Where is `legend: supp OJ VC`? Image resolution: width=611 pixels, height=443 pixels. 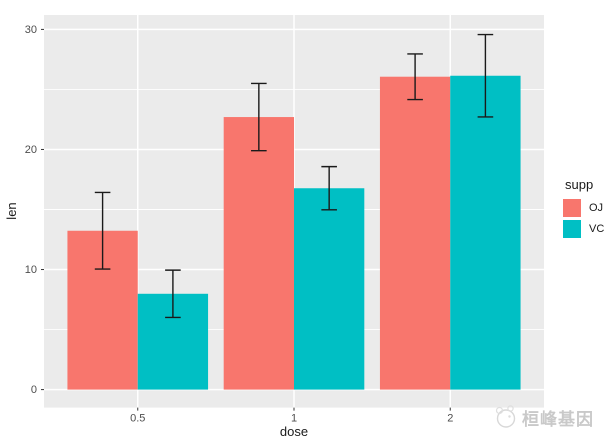
legend: supp OJ VC is located at coordinates (583, 209).